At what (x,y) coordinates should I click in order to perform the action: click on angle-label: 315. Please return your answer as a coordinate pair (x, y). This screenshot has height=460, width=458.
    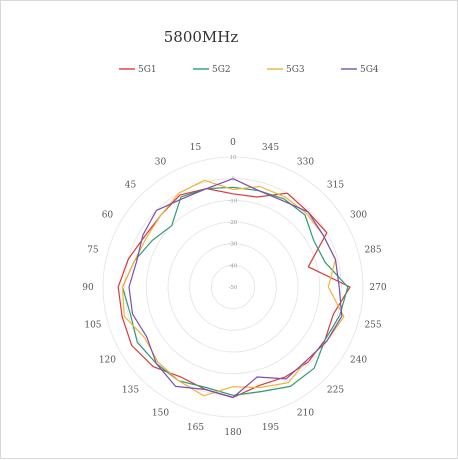
    Looking at the image, I should click on (335, 185).